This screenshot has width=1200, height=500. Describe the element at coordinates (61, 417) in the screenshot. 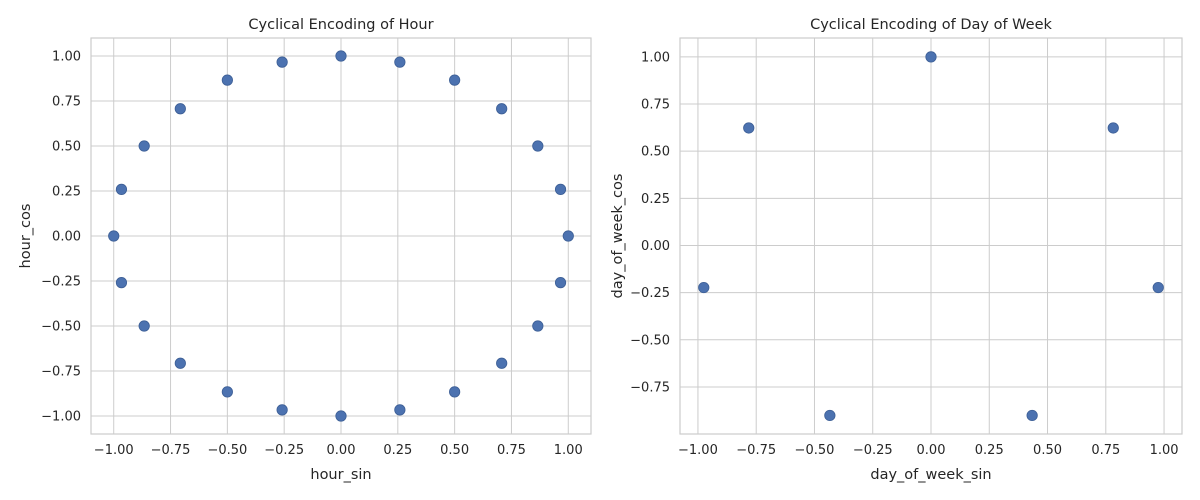

I see `y-tick-label: −1.00` at that location.